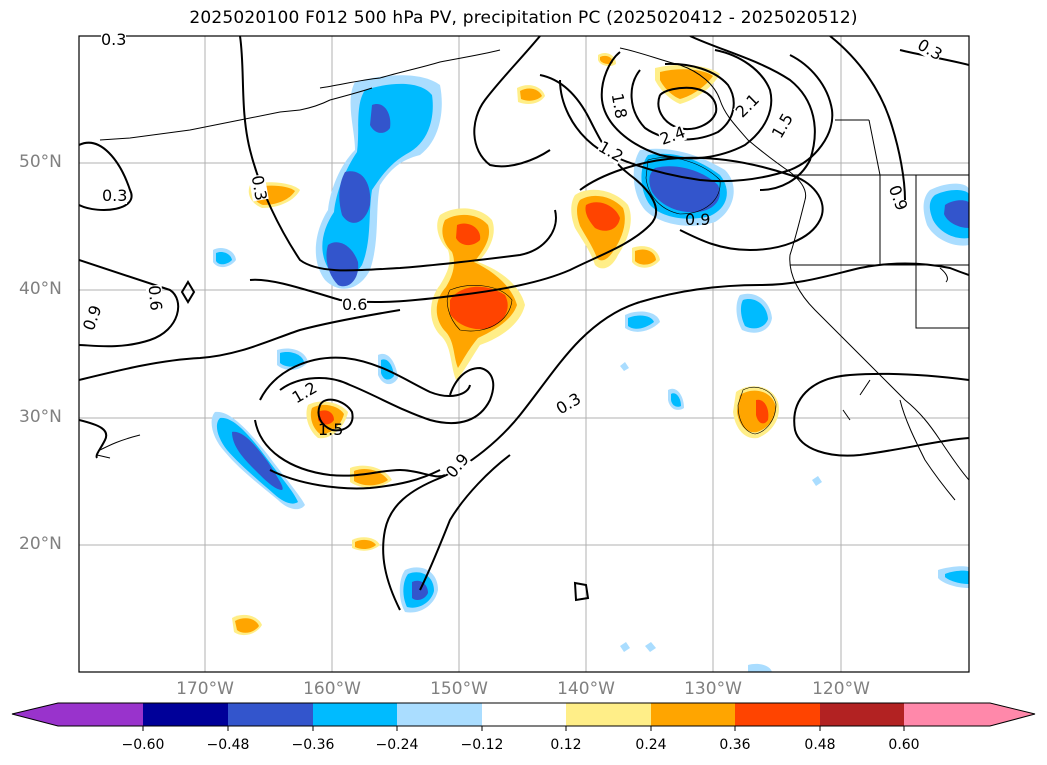 Image resolution: width=1047 pixels, height=765 pixels. What do you see at coordinates (612, 296) in the screenshot?
I see `precip-outline` at bounding box center [612, 296].